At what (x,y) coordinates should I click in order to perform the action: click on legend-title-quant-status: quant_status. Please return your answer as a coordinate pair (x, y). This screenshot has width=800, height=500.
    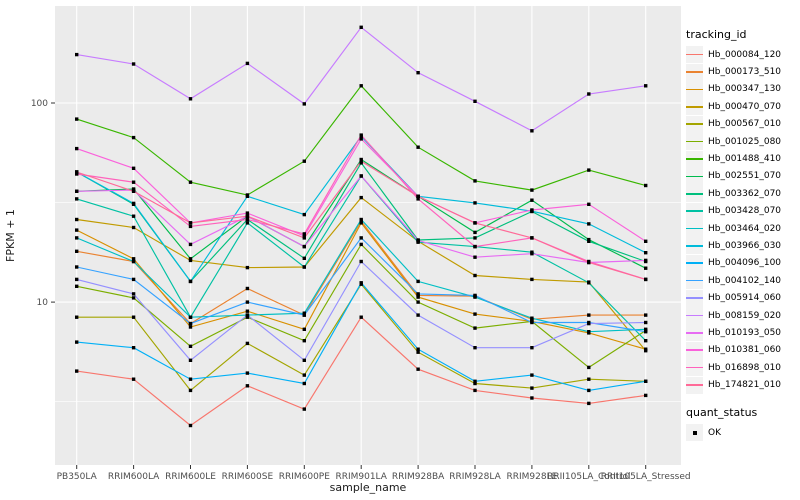
    Looking at the image, I should click on (722, 412).